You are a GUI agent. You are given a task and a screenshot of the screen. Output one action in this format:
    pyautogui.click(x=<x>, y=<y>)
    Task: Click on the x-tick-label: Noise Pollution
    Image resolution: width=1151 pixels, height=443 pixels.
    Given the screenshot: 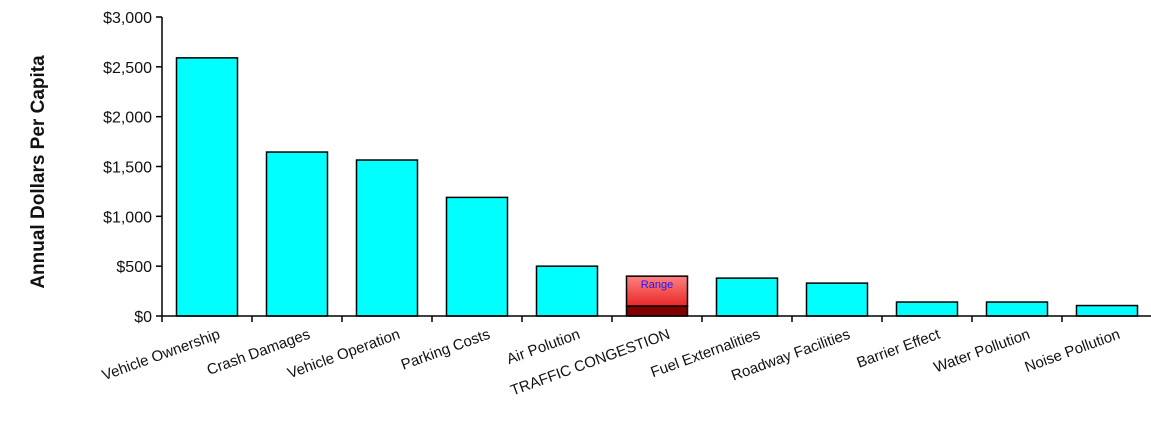 What is the action you would take?
    pyautogui.click(x=1073, y=351)
    